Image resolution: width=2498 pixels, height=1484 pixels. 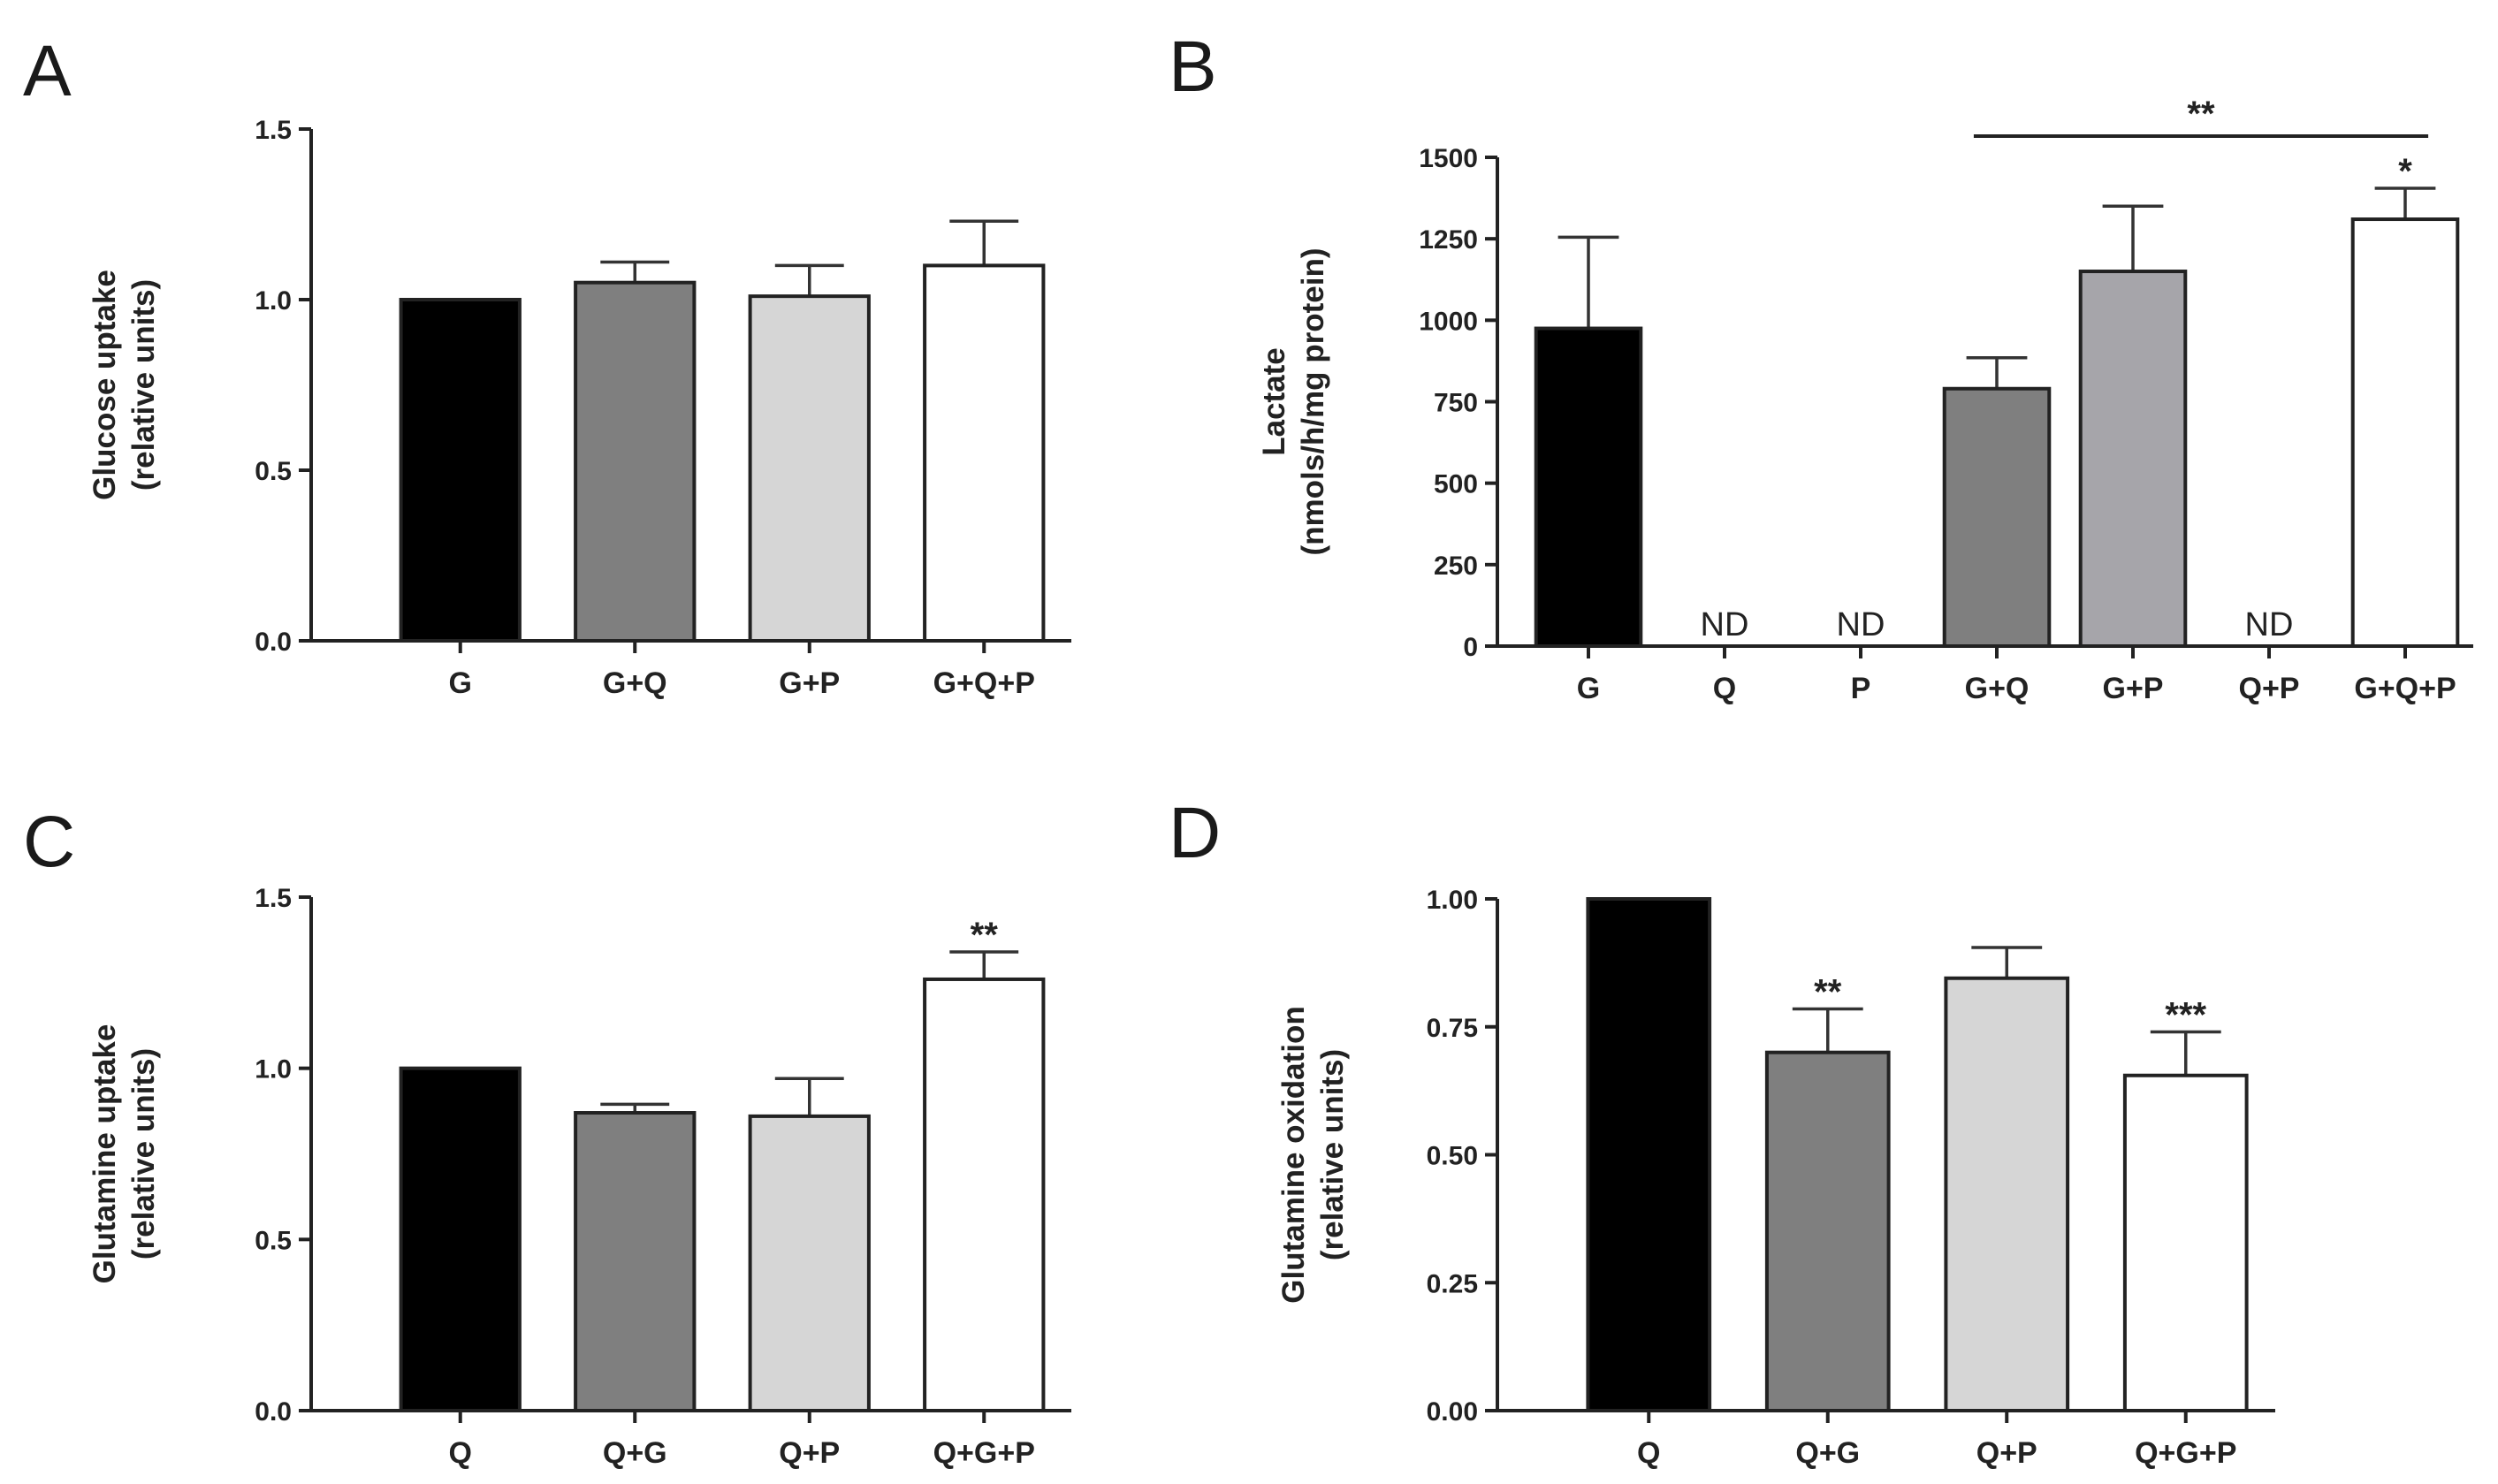 What do you see at coordinates (1724, 688) in the screenshot?
I see `chart-b-xtick-label: Q` at bounding box center [1724, 688].